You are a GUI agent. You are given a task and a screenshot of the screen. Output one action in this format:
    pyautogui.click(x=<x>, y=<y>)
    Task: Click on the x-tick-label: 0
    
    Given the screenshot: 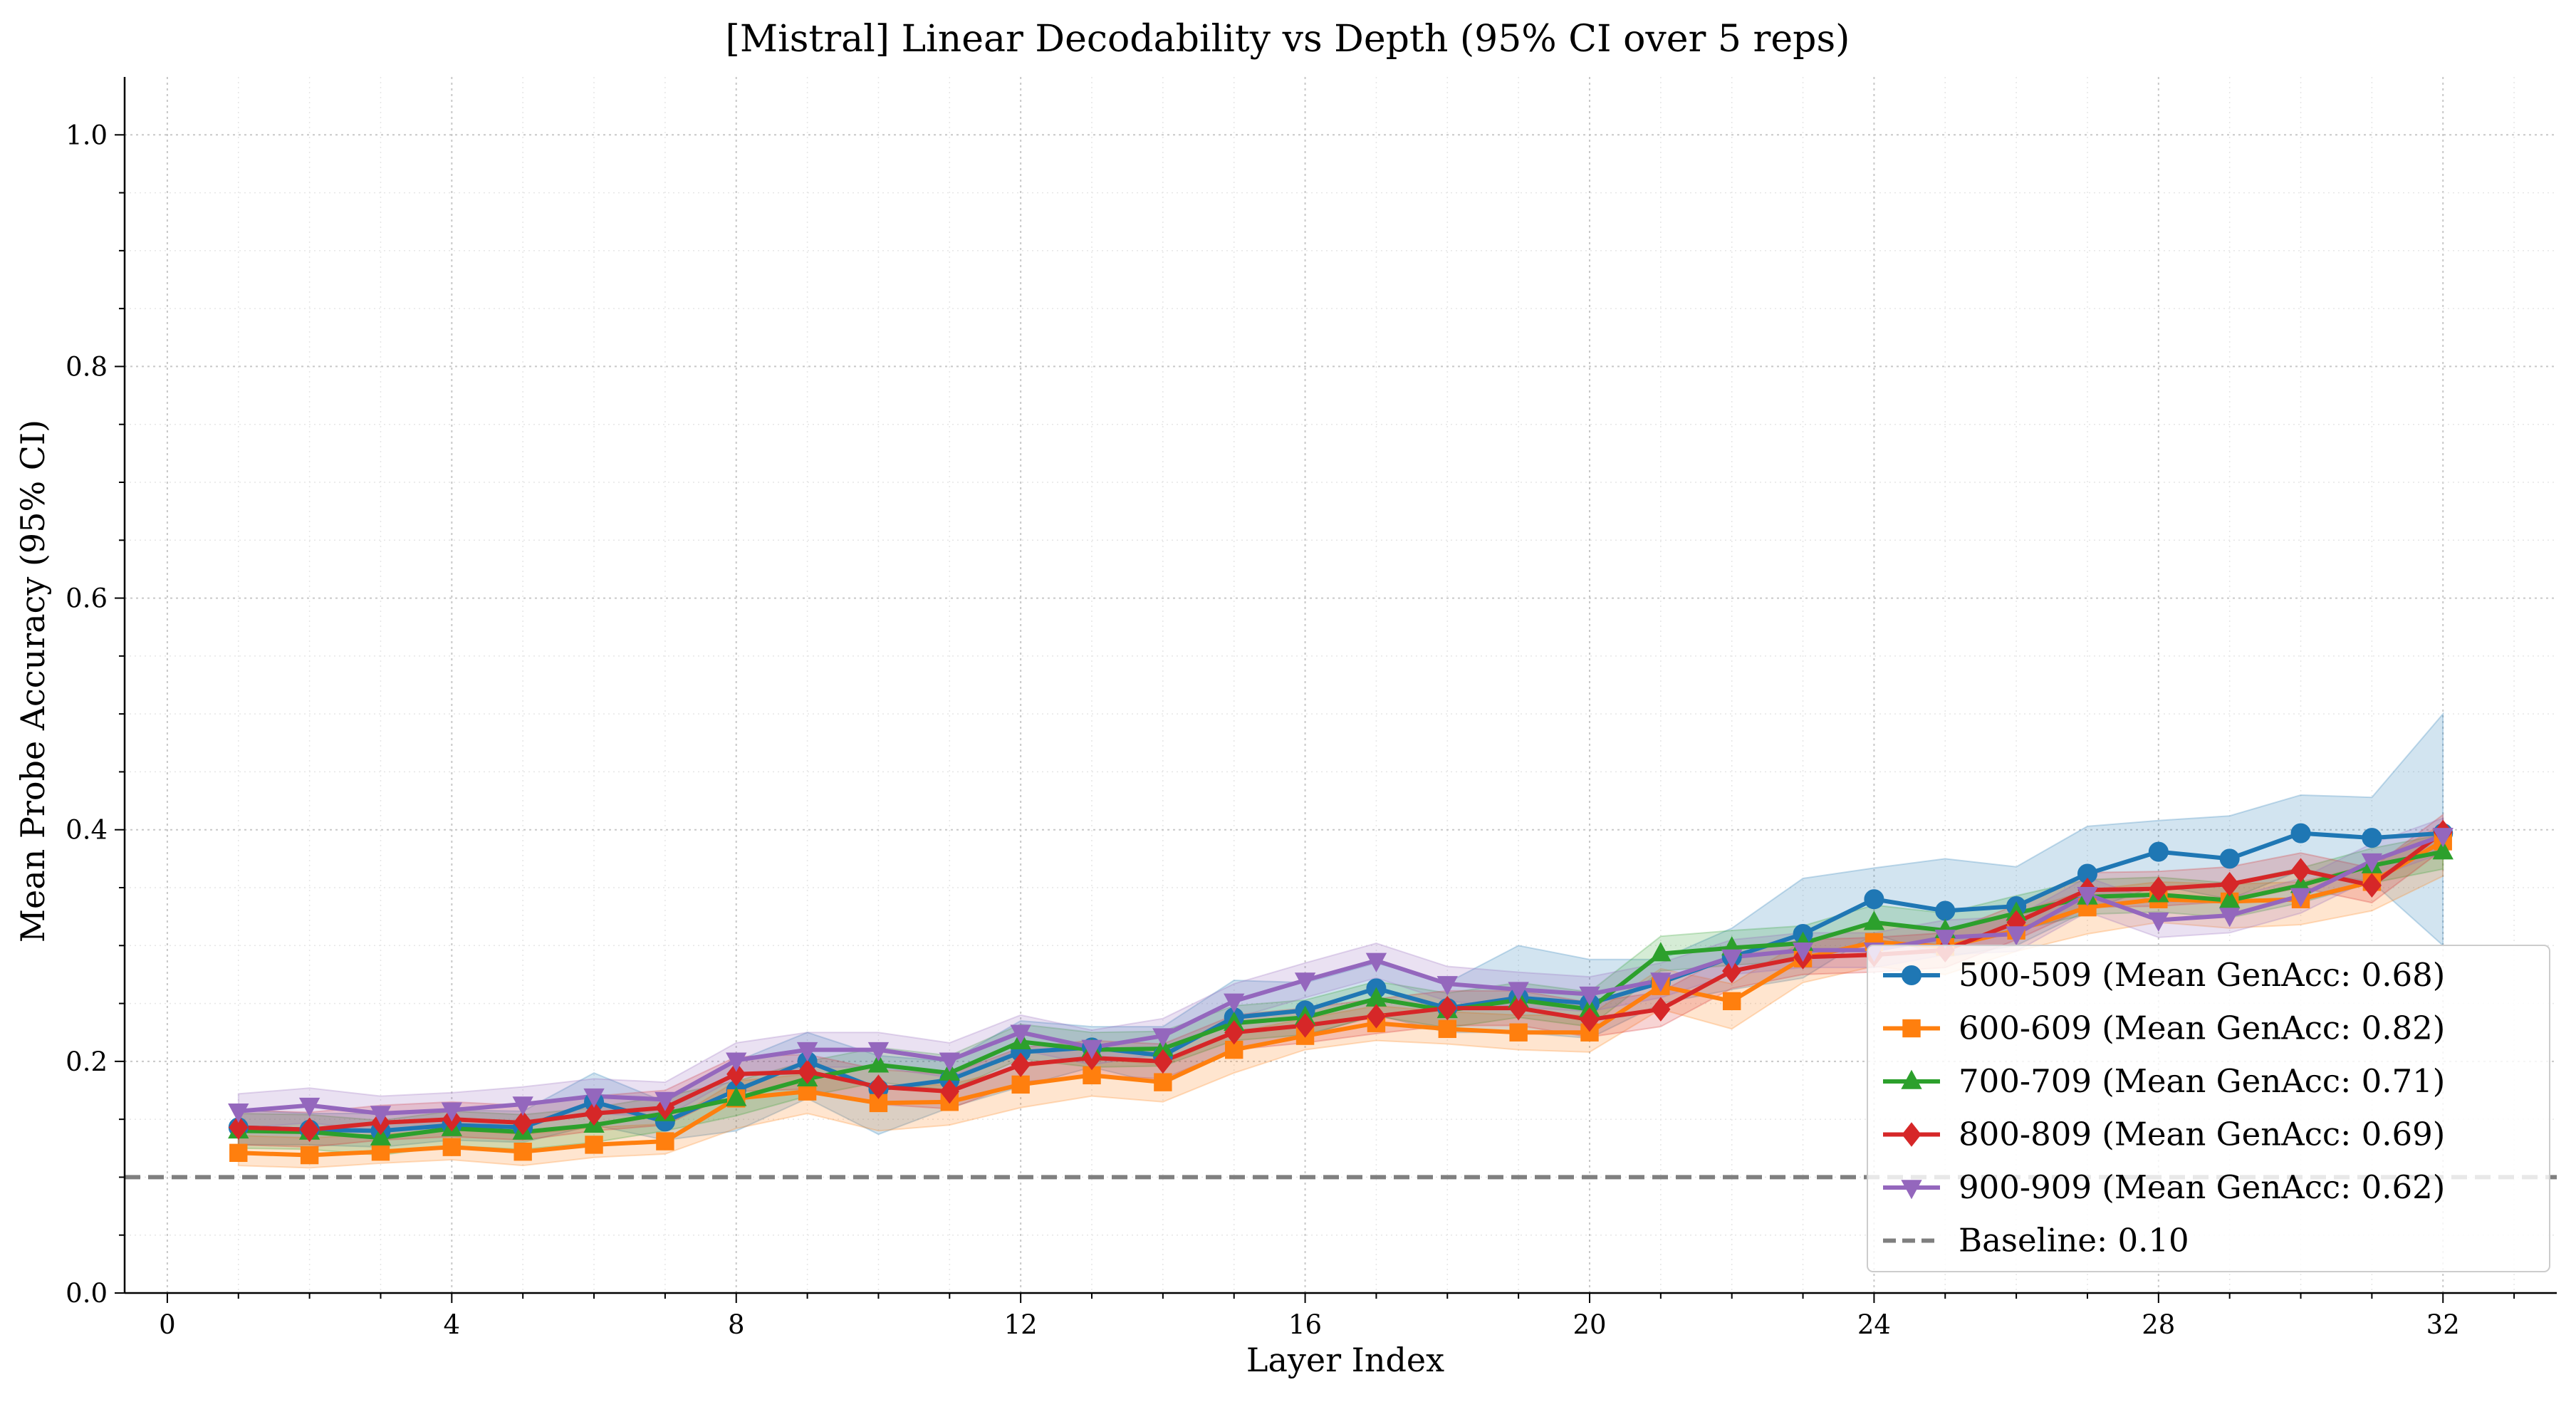 What is the action you would take?
    pyautogui.click(x=167, y=1324)
    